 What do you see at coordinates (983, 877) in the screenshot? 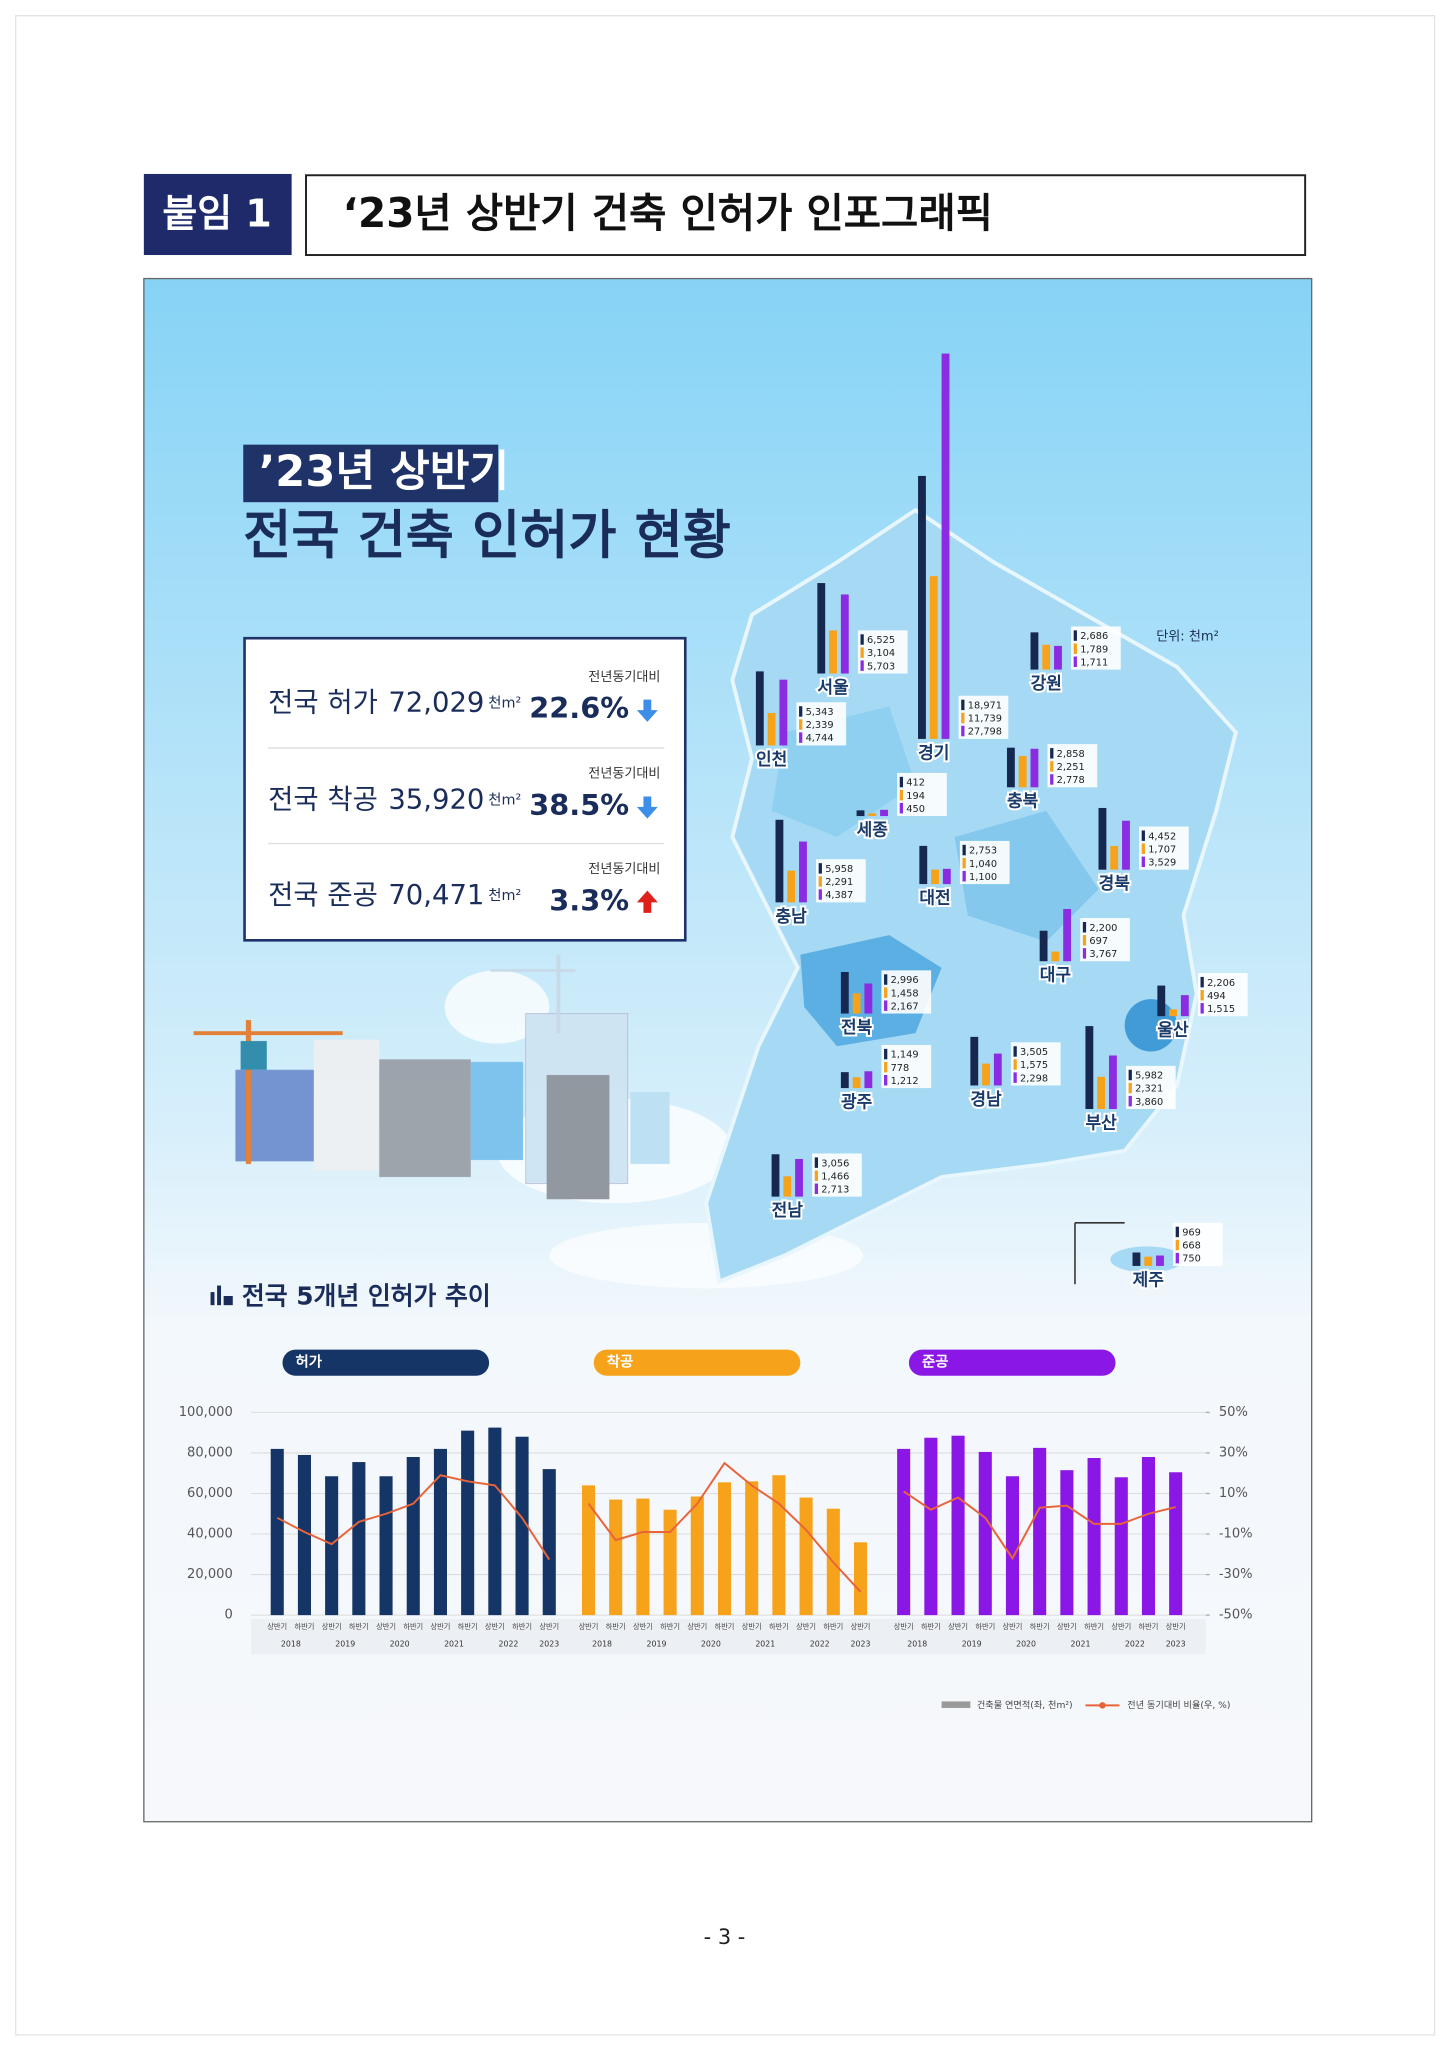
I see `value-label: 1,100` at bounding box center [983, 877].